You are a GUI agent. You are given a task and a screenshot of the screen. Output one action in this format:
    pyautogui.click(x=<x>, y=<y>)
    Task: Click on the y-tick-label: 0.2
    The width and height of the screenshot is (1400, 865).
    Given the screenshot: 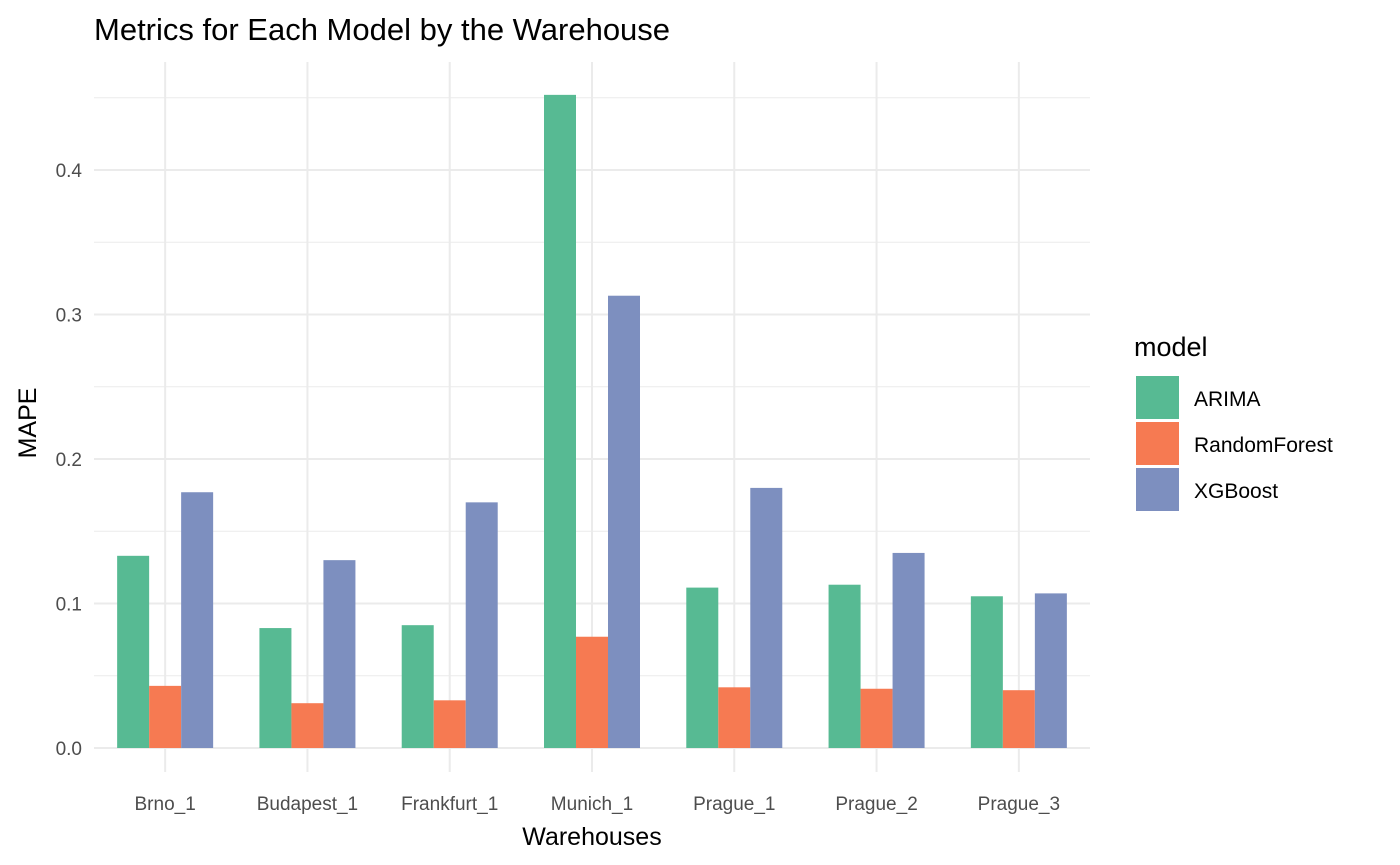 What is the action you would take?
    pyautogui.click(x=69, y=460)
    